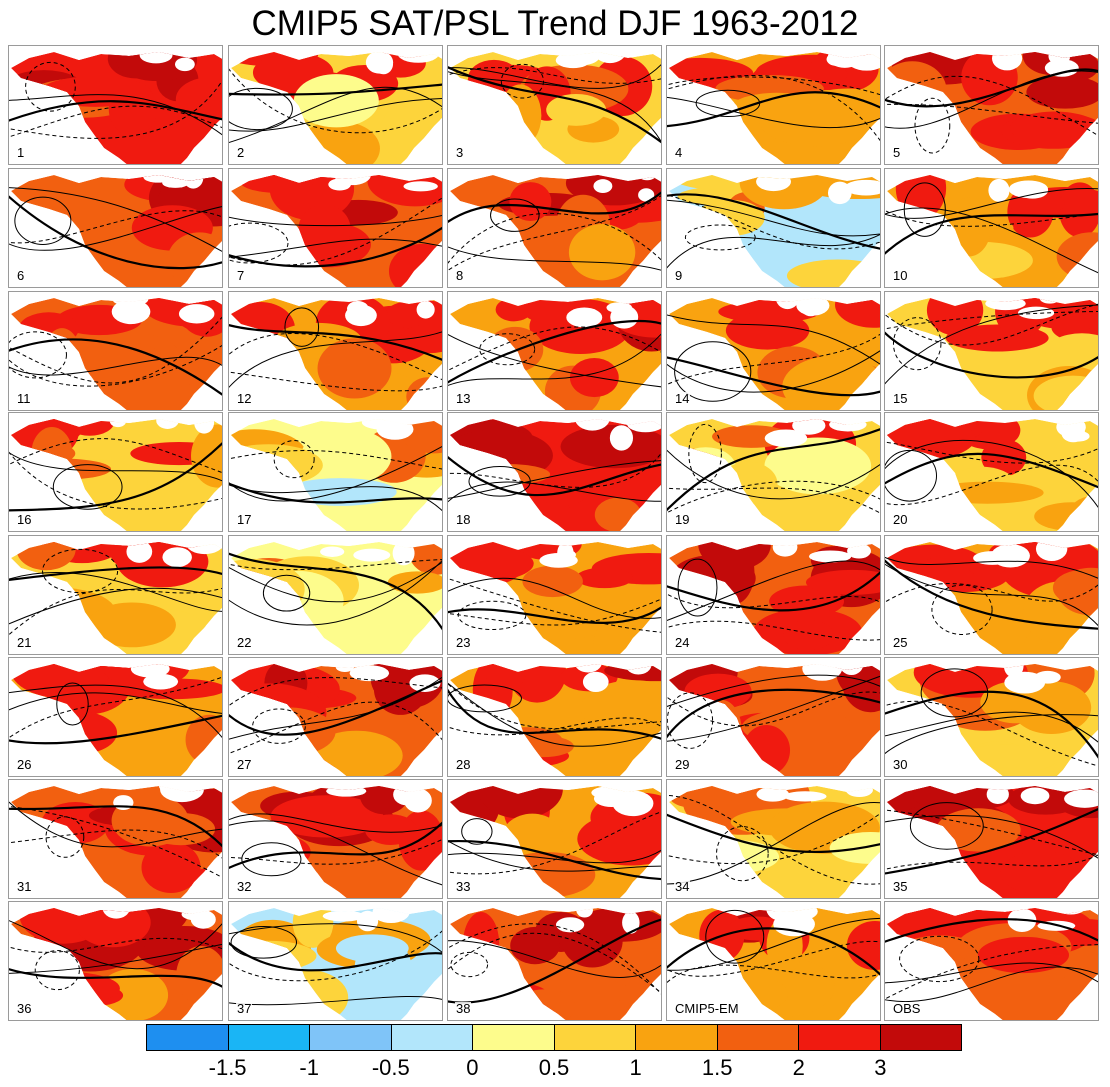 The height and width of the screenshot is (1087, 1110). What do you see at coordinates (335, 351) in the screenshot?
I see `map-panel: 12` at bounding box center [335, 351].